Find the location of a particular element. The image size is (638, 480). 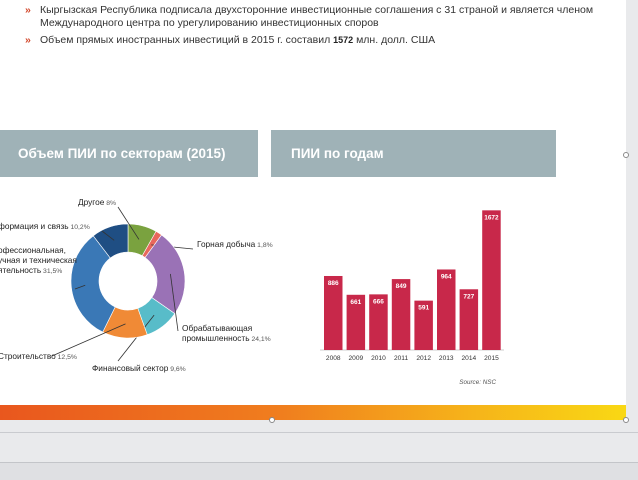

source-note: Source: NSC is located at coordinates (477, 382).